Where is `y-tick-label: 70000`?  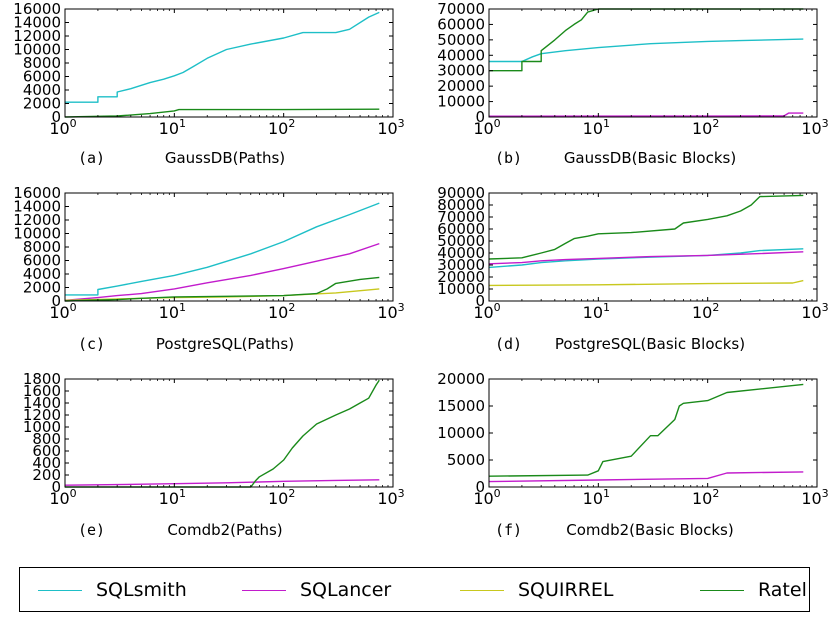
y-tick-label: 70000 is located at coordinates (461, 217).